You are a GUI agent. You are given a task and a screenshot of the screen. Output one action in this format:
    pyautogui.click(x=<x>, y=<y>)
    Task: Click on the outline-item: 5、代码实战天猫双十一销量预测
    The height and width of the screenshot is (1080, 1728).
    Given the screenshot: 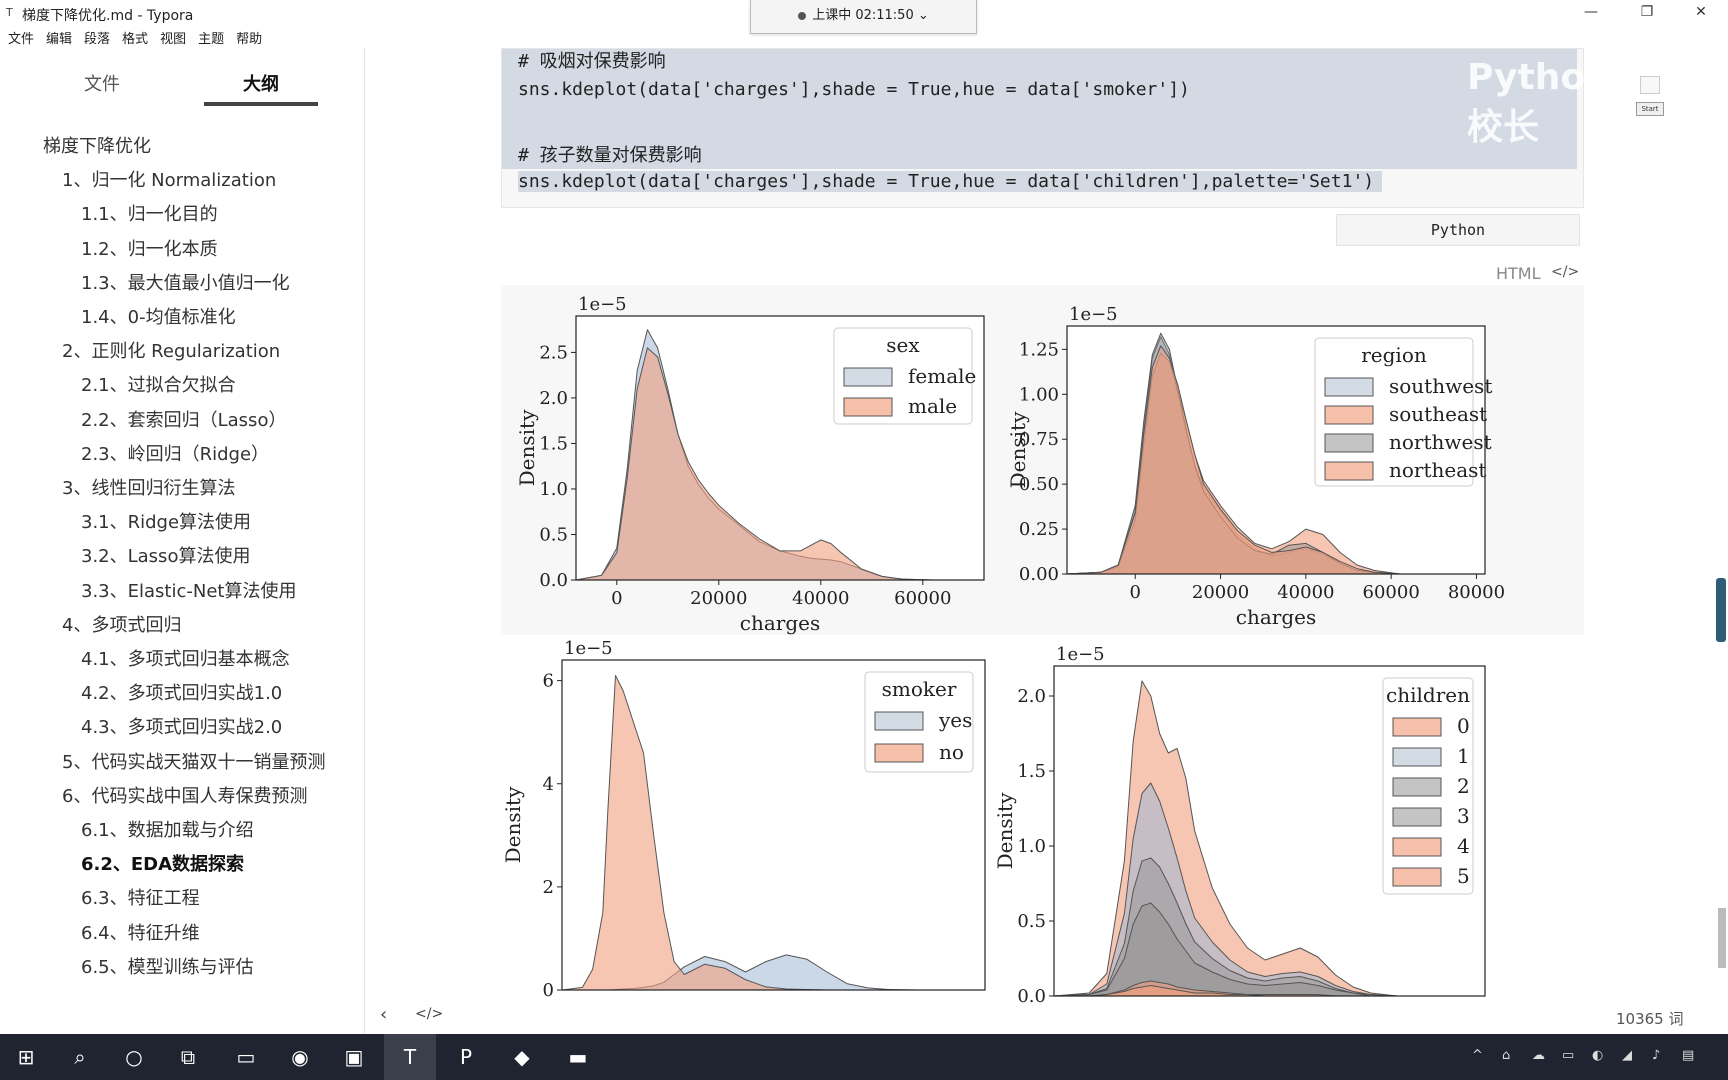 What is the action you would take?
    pyautogui.click(x=194, y=762)
    